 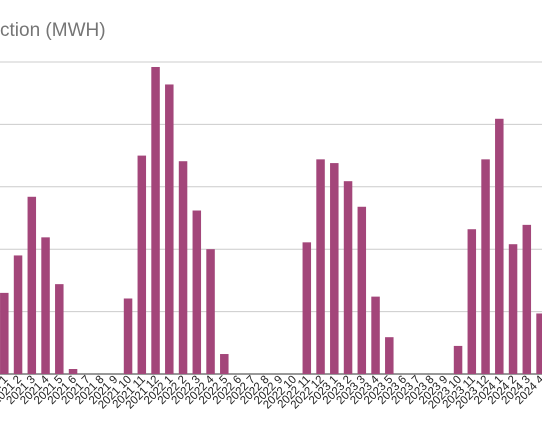 I want to click on chart-title: ction (MWH), so click(x=53, y=30).